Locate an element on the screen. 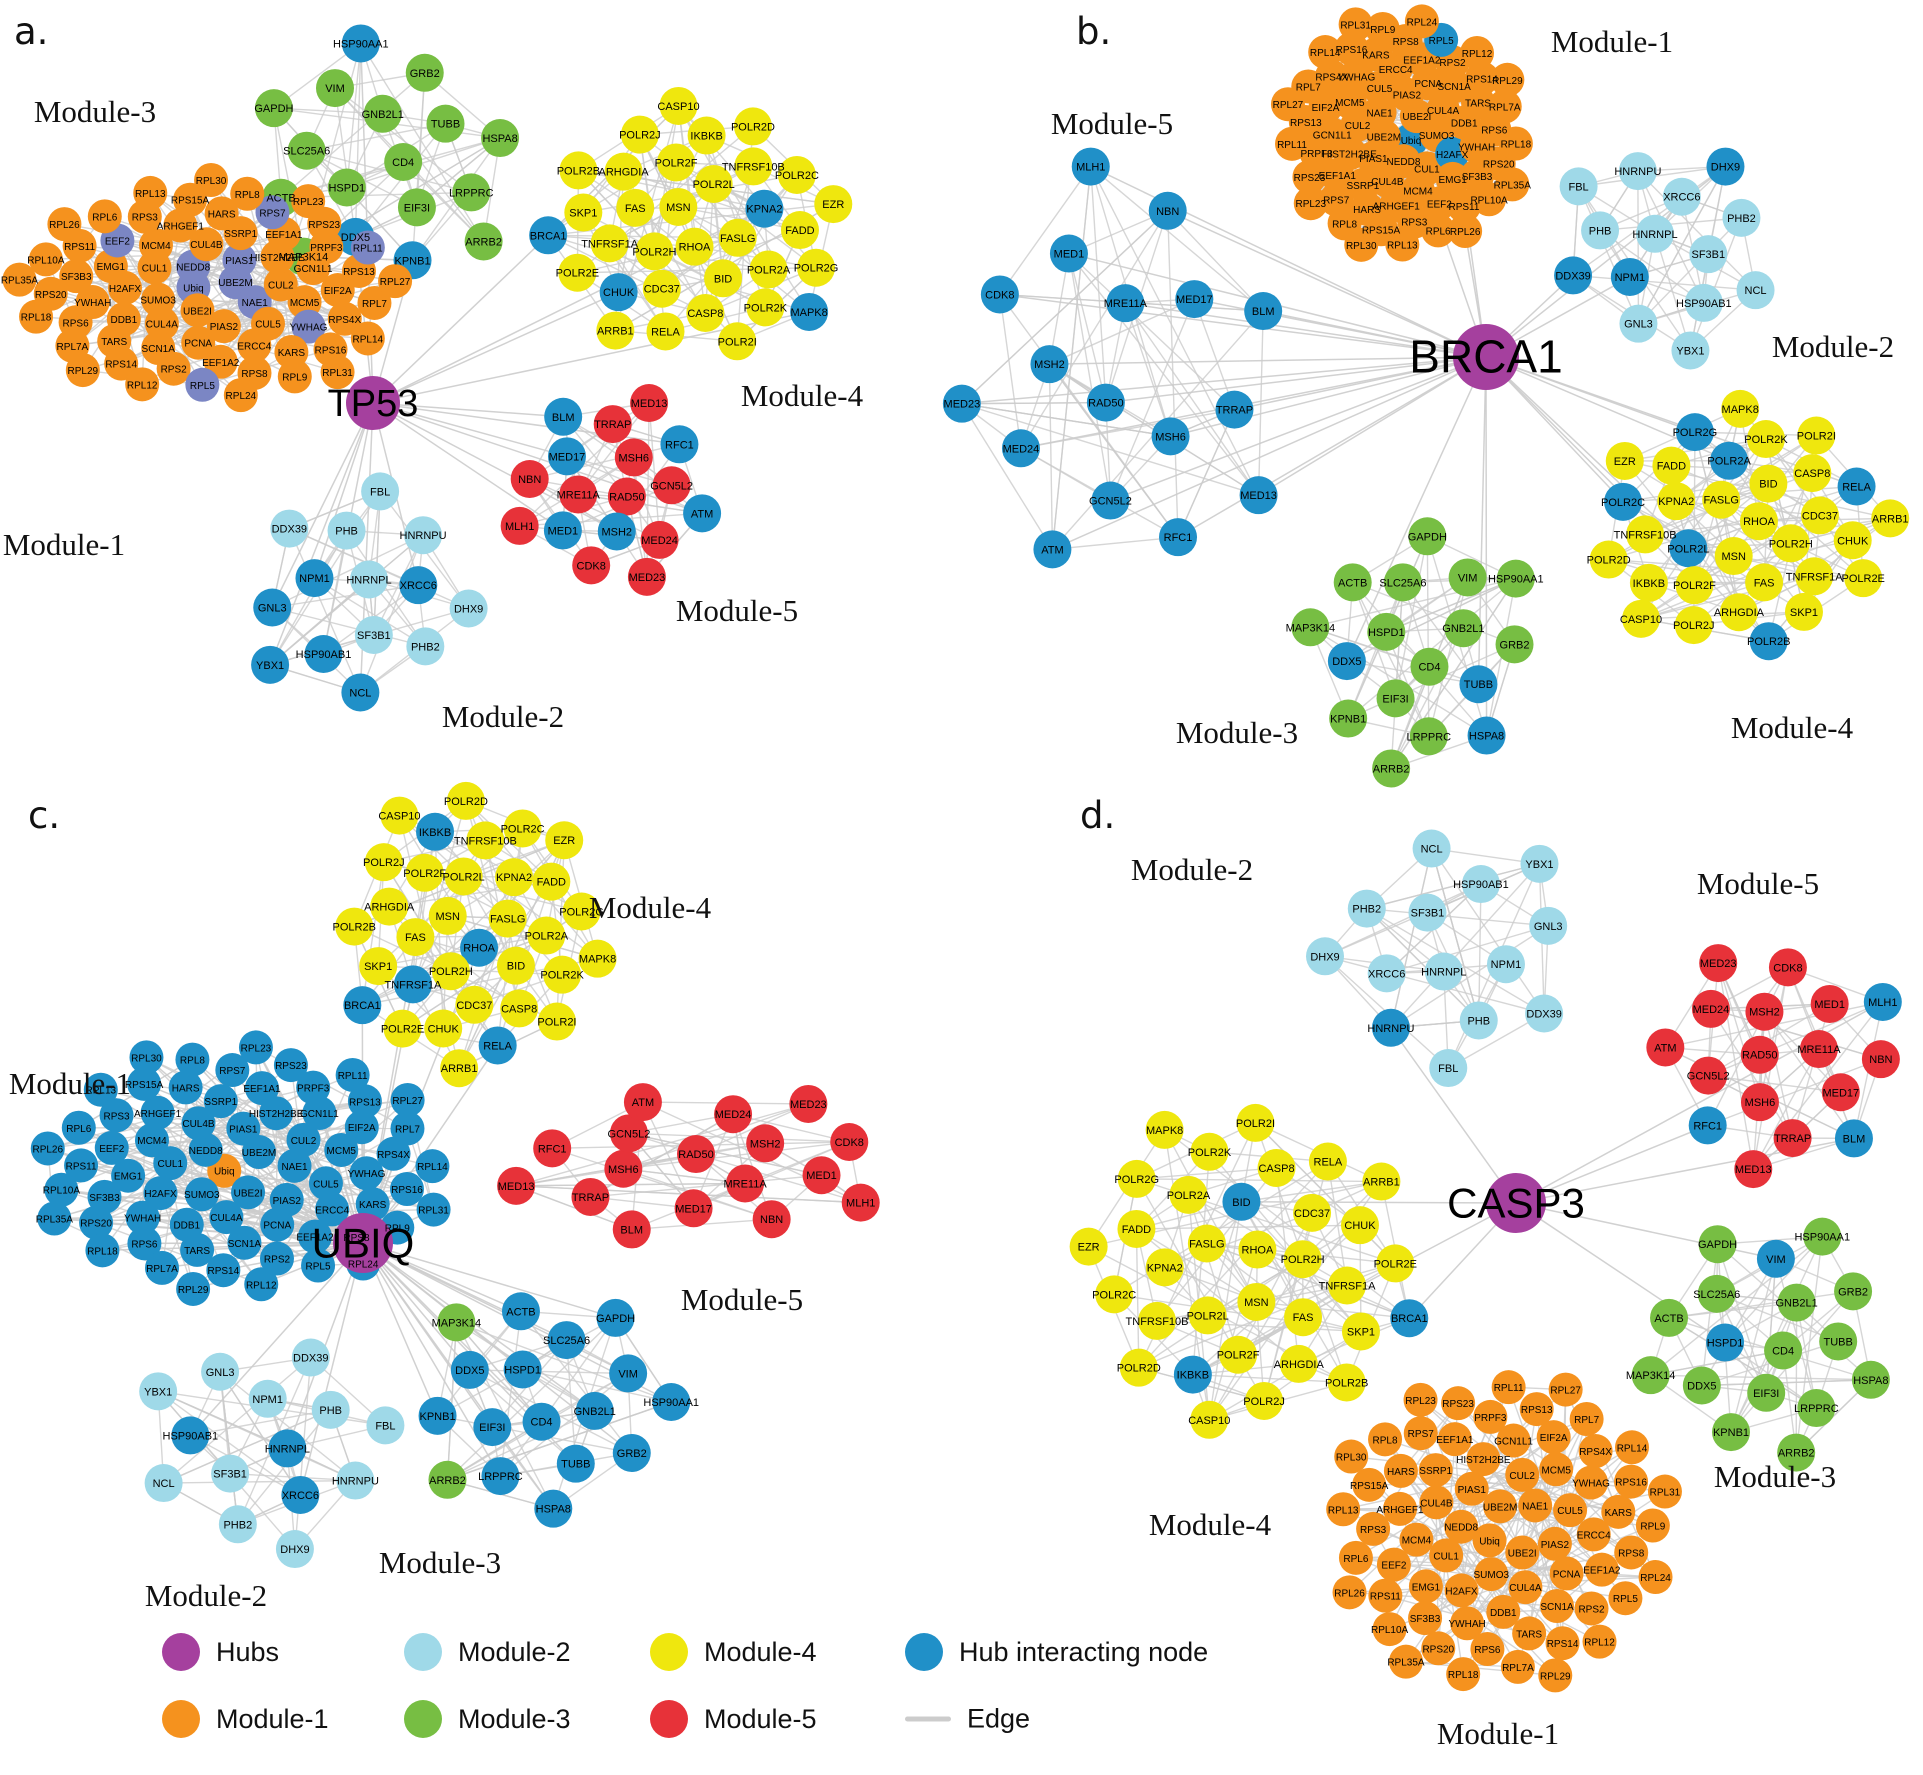 The height and width of the screenshot is (1775, 1923). node-NEDD8 is located at coordinates (1461, 1526).